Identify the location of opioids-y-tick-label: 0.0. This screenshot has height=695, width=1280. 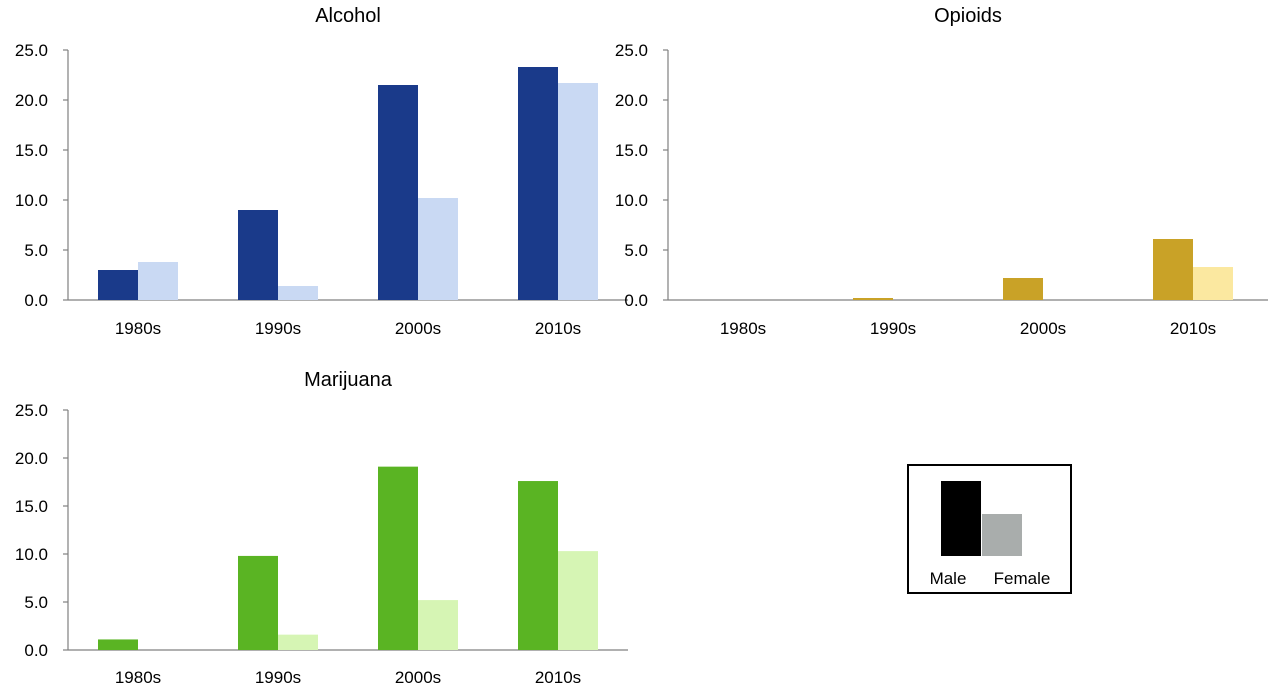
(636, 300).